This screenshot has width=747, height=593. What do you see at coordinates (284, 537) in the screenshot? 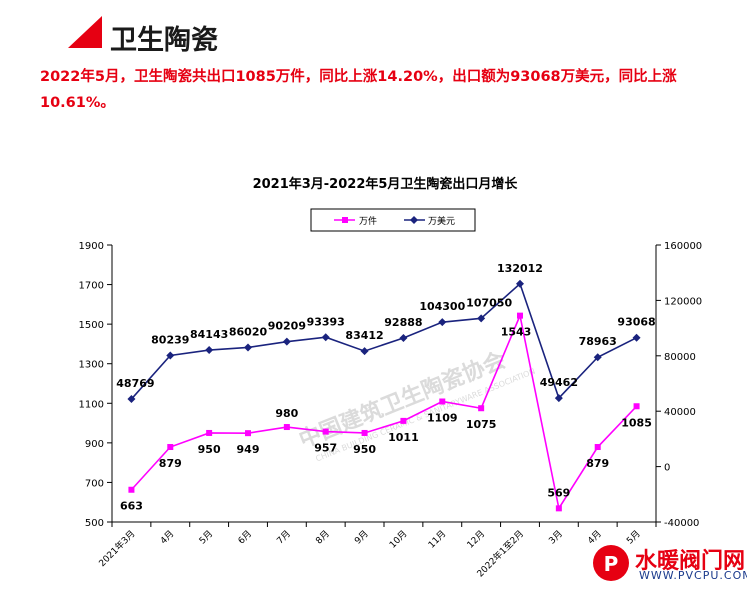
I see `x-tick-label: 7月` at bounding box center [284, 537].